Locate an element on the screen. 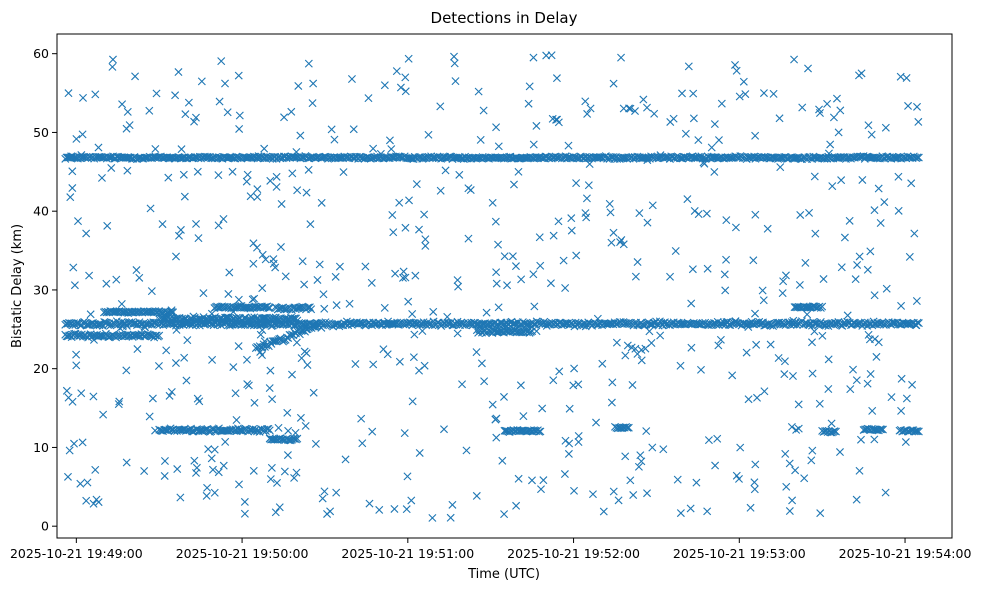  y-tick-label: 50 is located at coordinates (41, 132).